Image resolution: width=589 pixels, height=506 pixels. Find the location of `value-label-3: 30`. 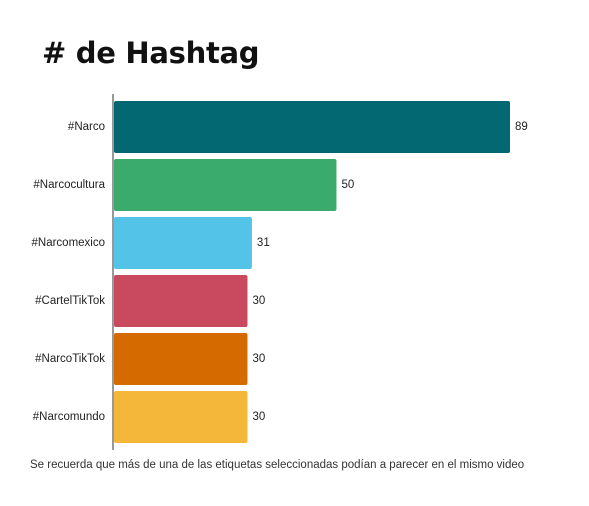

value-label-3: 30 is located at coordinates (258, 301).